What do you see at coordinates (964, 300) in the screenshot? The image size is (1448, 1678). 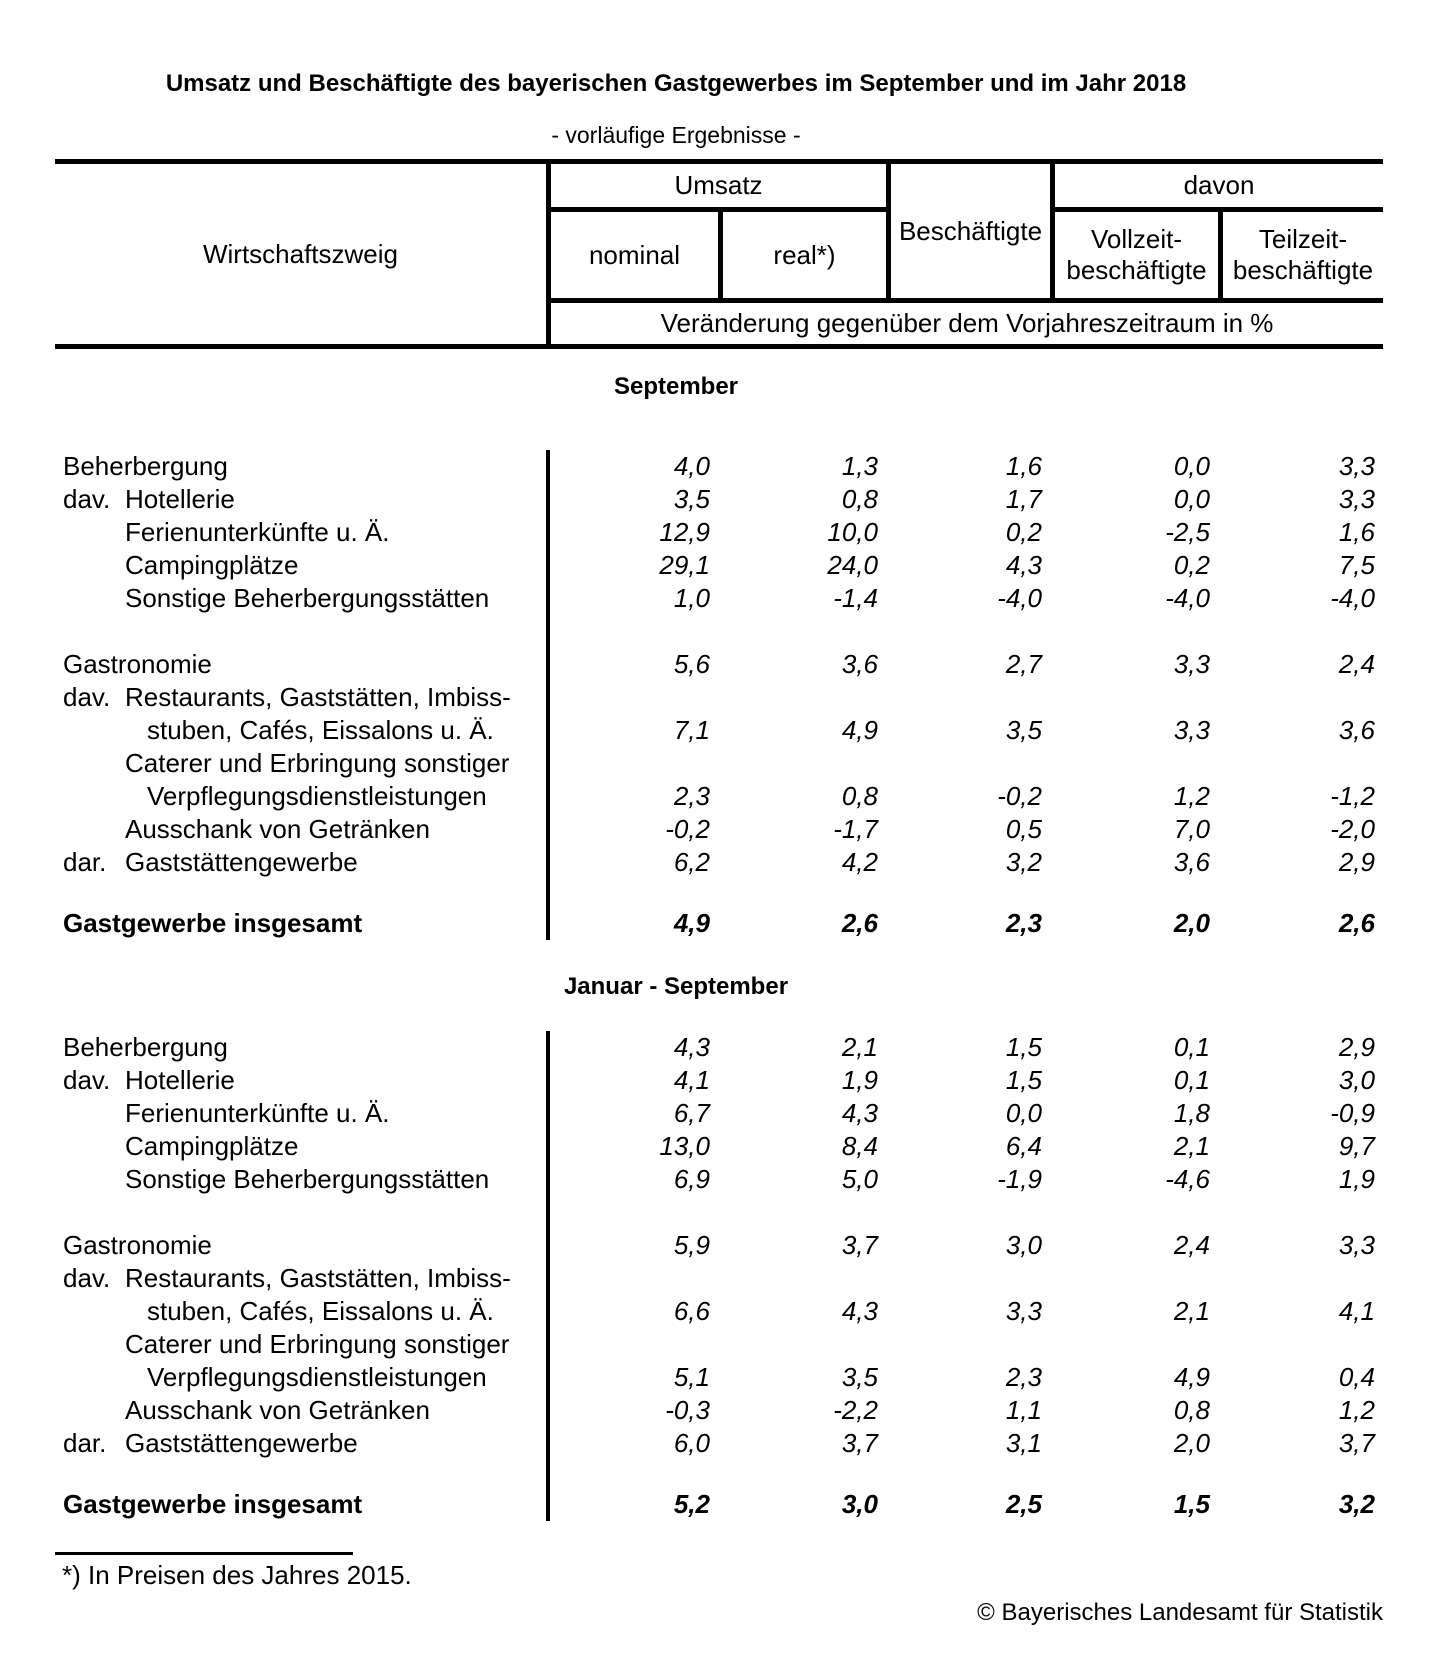 I see `header-mid-rule` at bounding box center [964, 300].